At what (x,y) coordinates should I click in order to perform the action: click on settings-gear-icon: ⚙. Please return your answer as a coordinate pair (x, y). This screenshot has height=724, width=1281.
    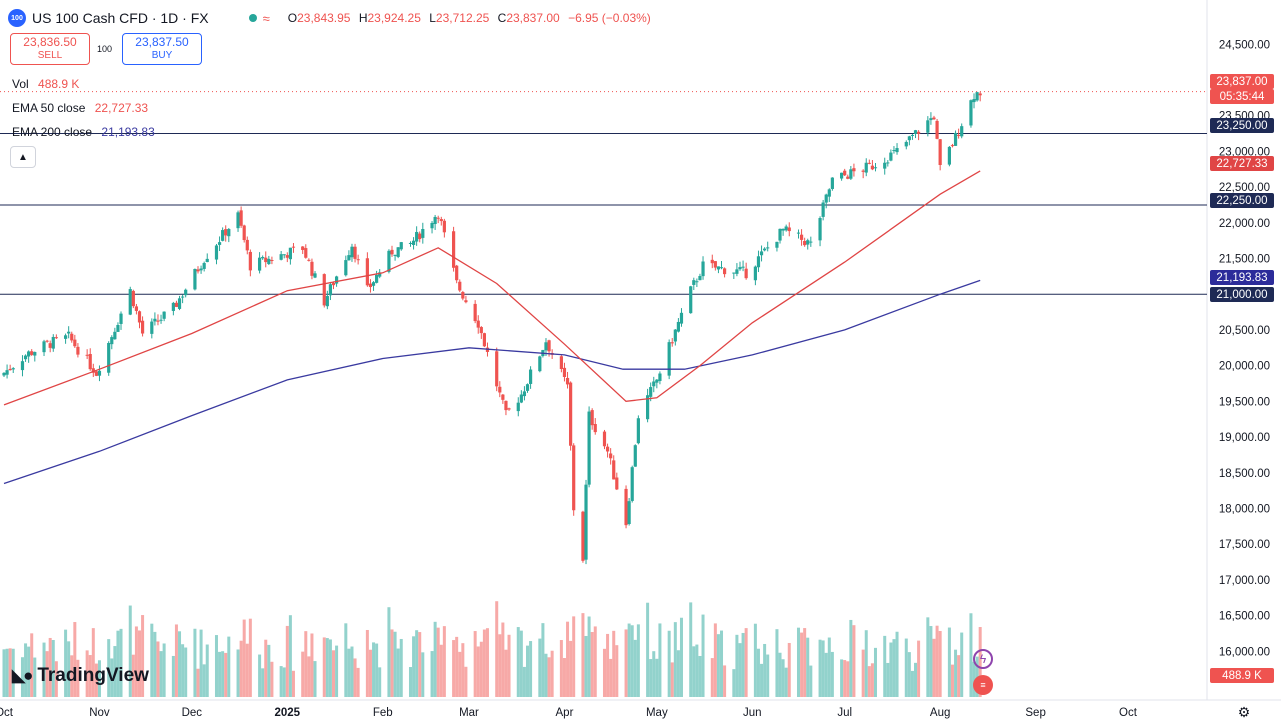
    Looking at the image, I should click on (1244, 711).